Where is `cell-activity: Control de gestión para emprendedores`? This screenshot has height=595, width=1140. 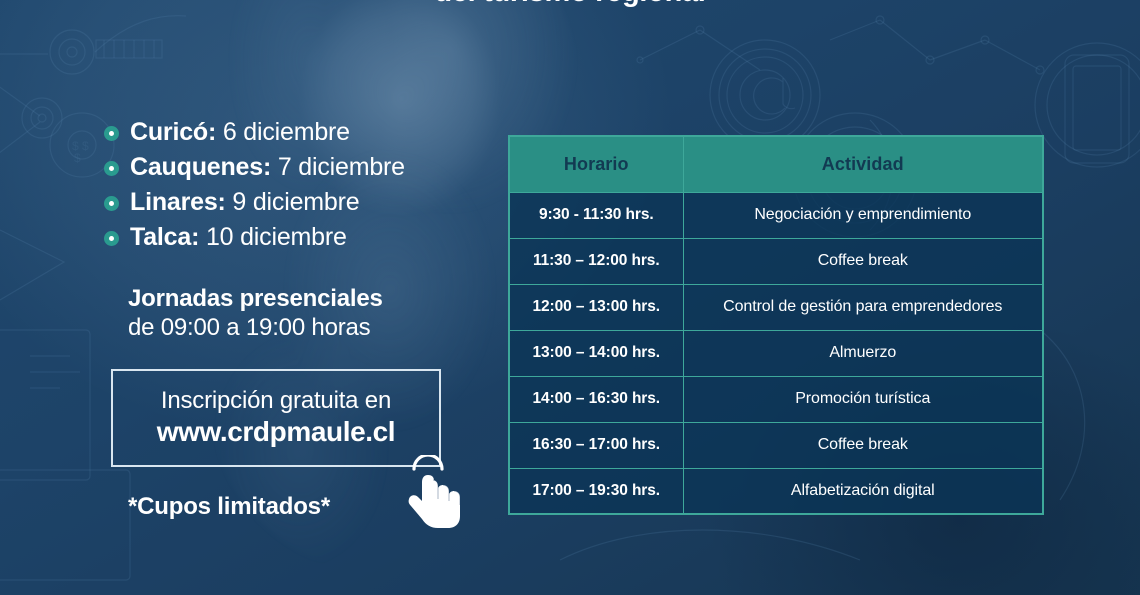
cell-activity: Control de gestión para emprendedores is located at coordinates (863, 307).